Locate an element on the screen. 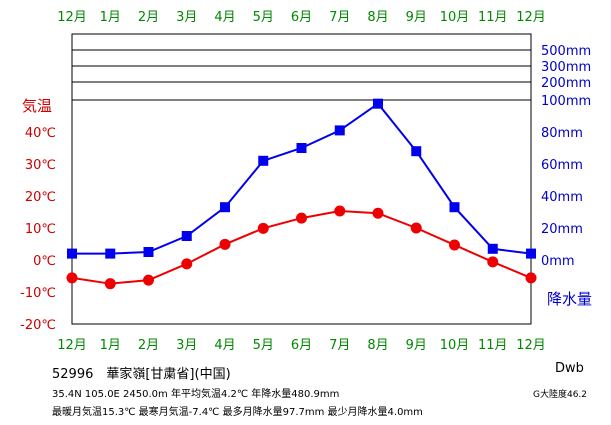  precipitation-tick-label: 200mm is located at coordinates (566, 83).